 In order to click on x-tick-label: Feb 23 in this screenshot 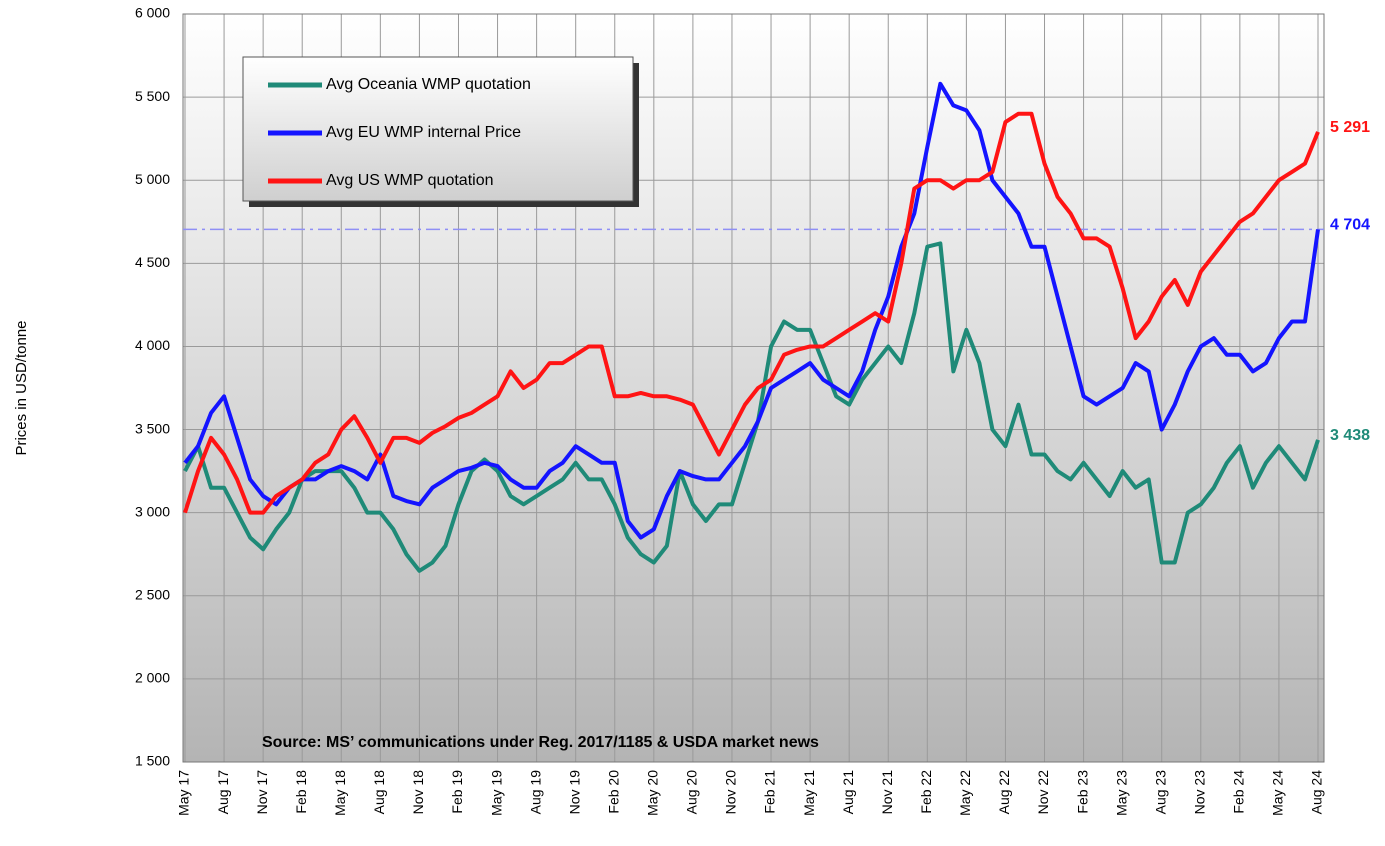, I will do `click(1082, 792)`.